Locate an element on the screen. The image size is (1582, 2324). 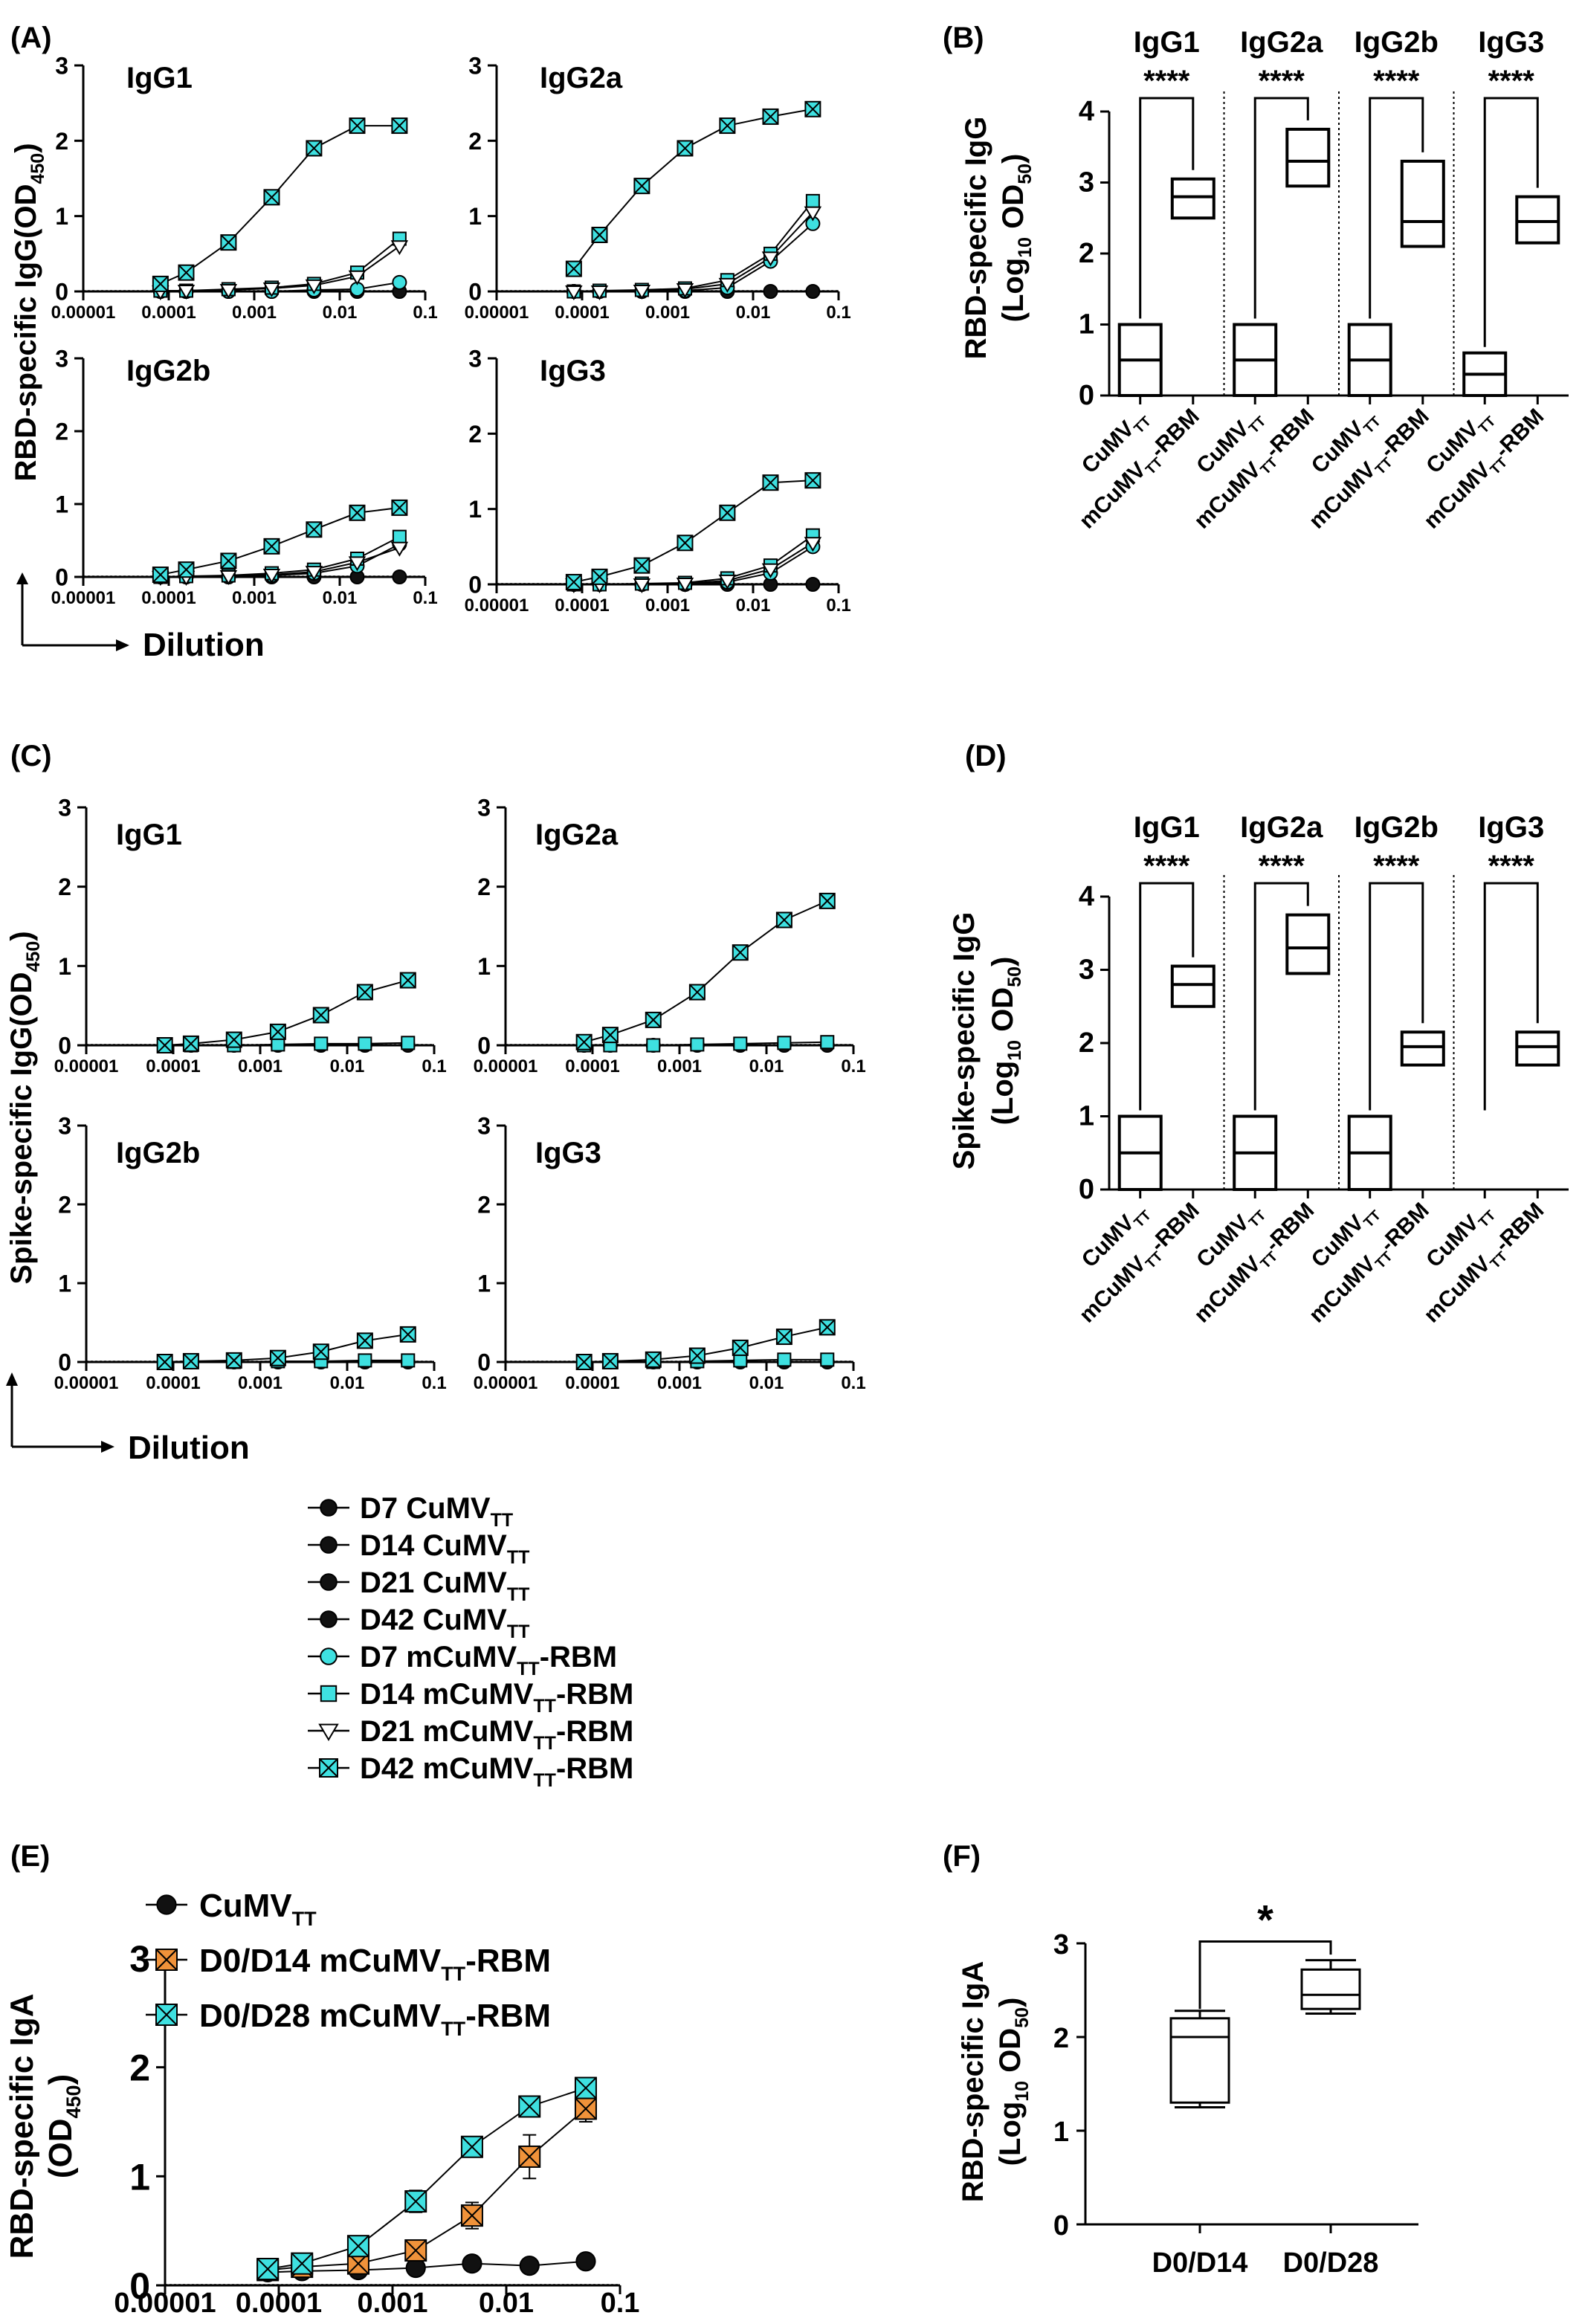
A-IgG2a-ytick-label: 1 is located at coordinates (475, 216).